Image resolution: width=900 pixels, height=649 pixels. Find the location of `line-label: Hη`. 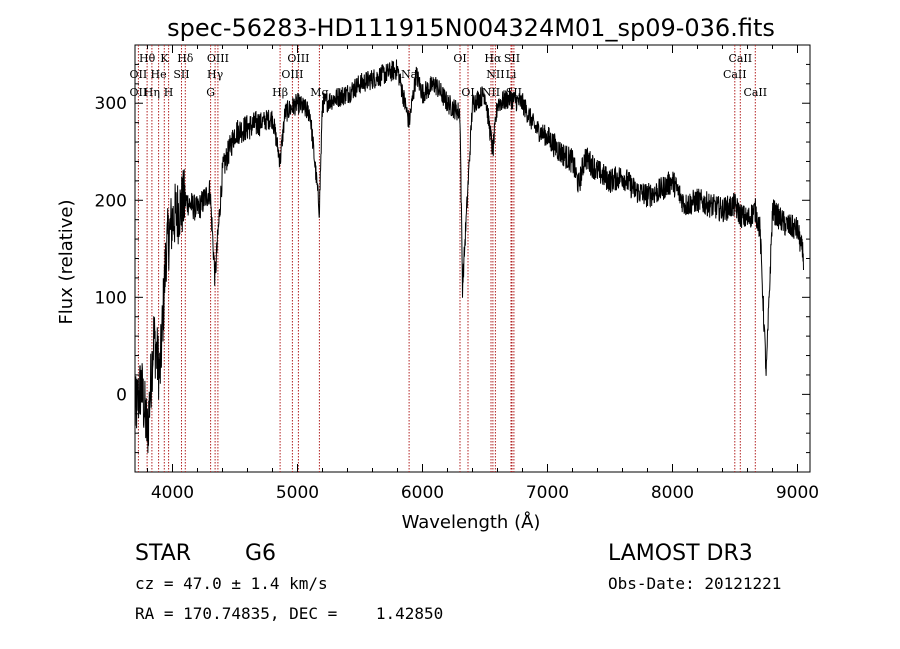

line-label: Hη is located at coordinates (152, 92).